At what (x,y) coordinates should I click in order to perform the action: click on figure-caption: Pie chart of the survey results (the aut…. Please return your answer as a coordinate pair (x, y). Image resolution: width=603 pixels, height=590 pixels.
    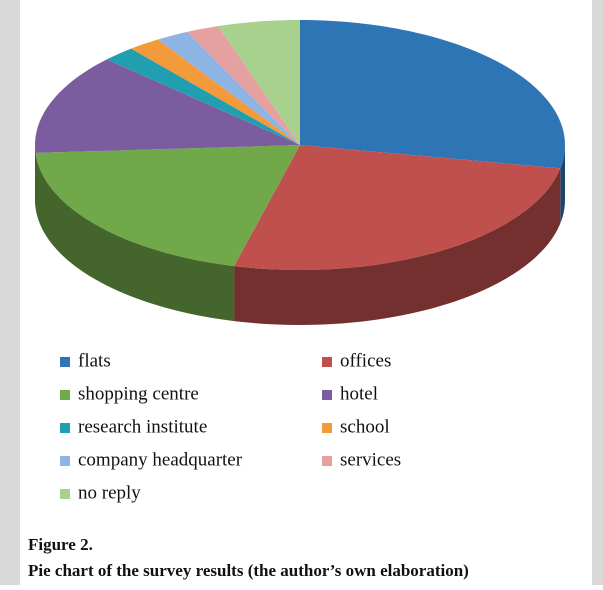
    Looking at the image, I should click on (248, 570).